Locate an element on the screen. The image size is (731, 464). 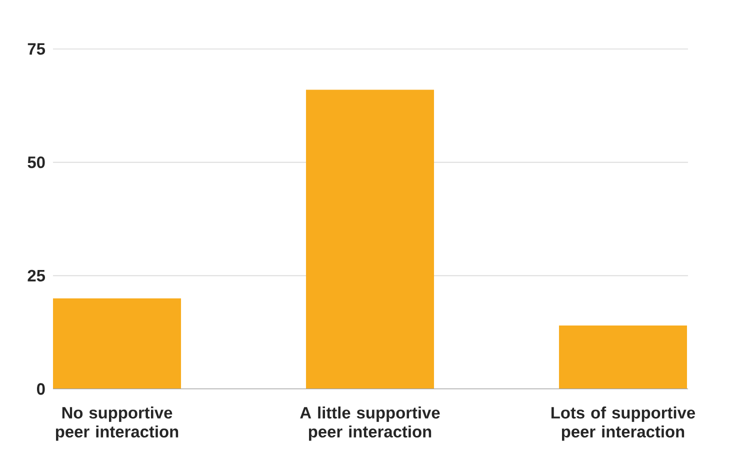
y-tick-label: 25 is located at coordinates (37, 276).